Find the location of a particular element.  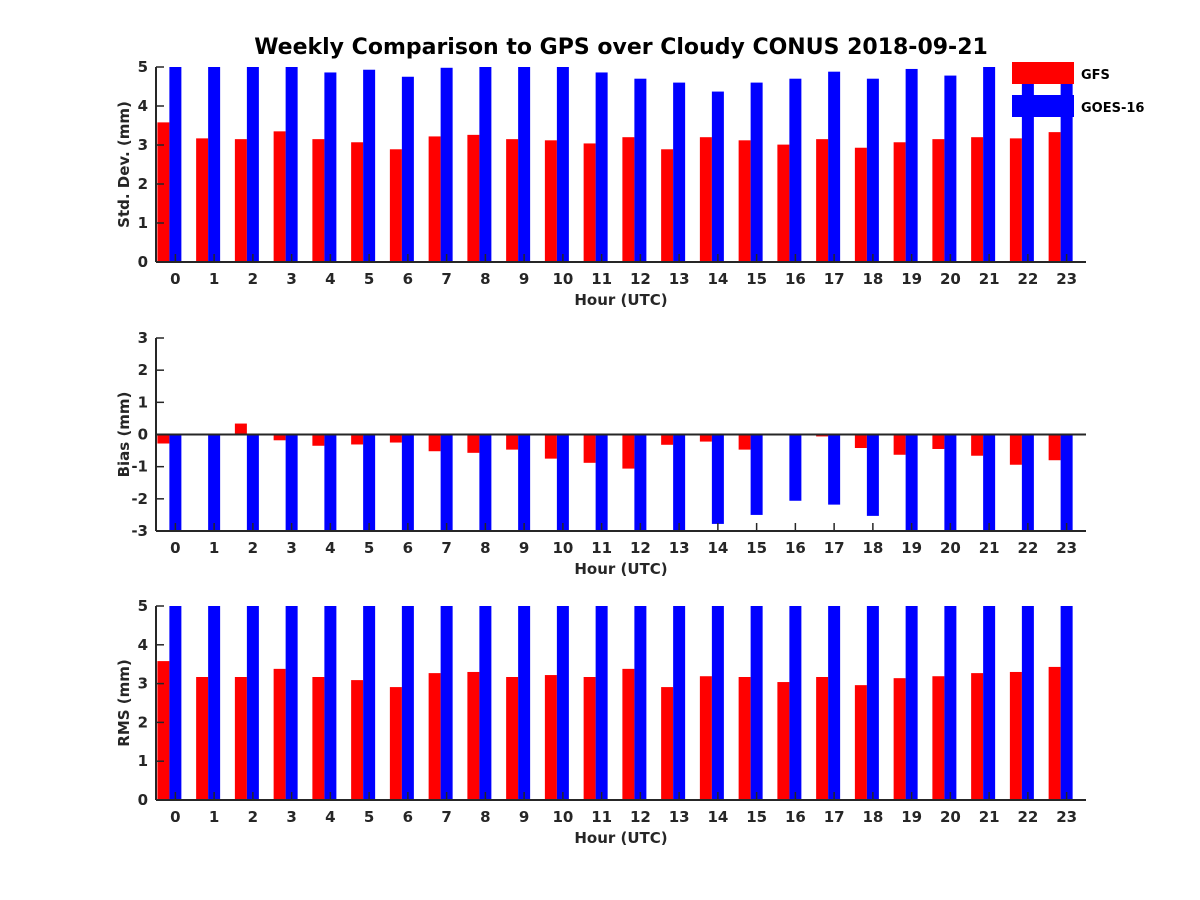

bias-x-tick-label: 2 is located at coordinates (253, 548).